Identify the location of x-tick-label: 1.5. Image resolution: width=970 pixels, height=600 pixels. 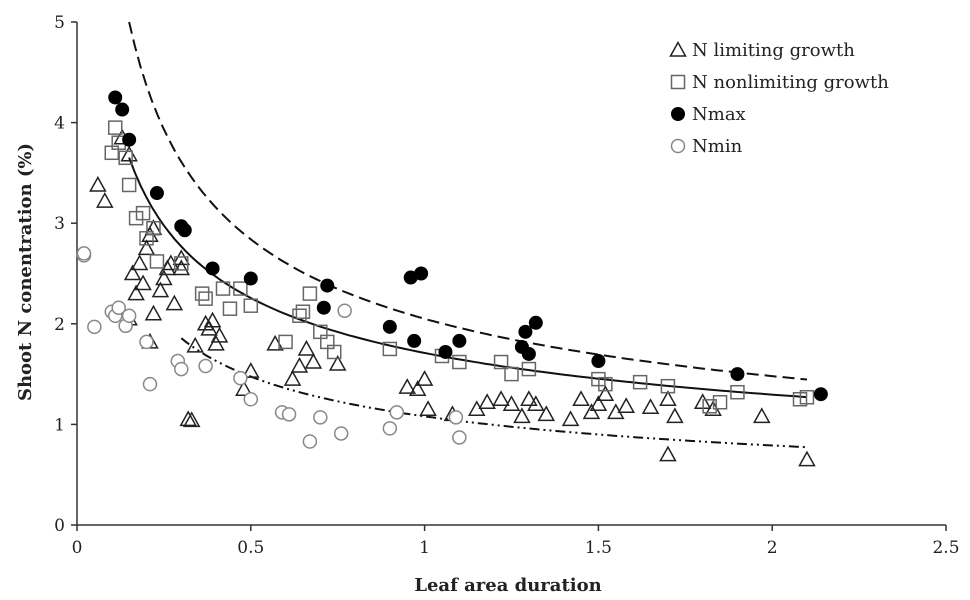
(598, 548).